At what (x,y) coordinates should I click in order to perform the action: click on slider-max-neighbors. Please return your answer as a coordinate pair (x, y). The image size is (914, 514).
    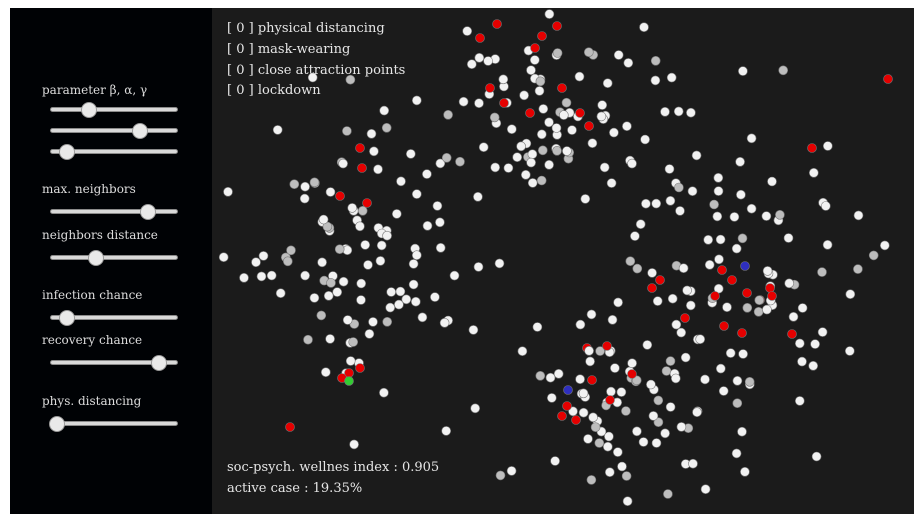
    Looking at the image, I should click on (114, 212).